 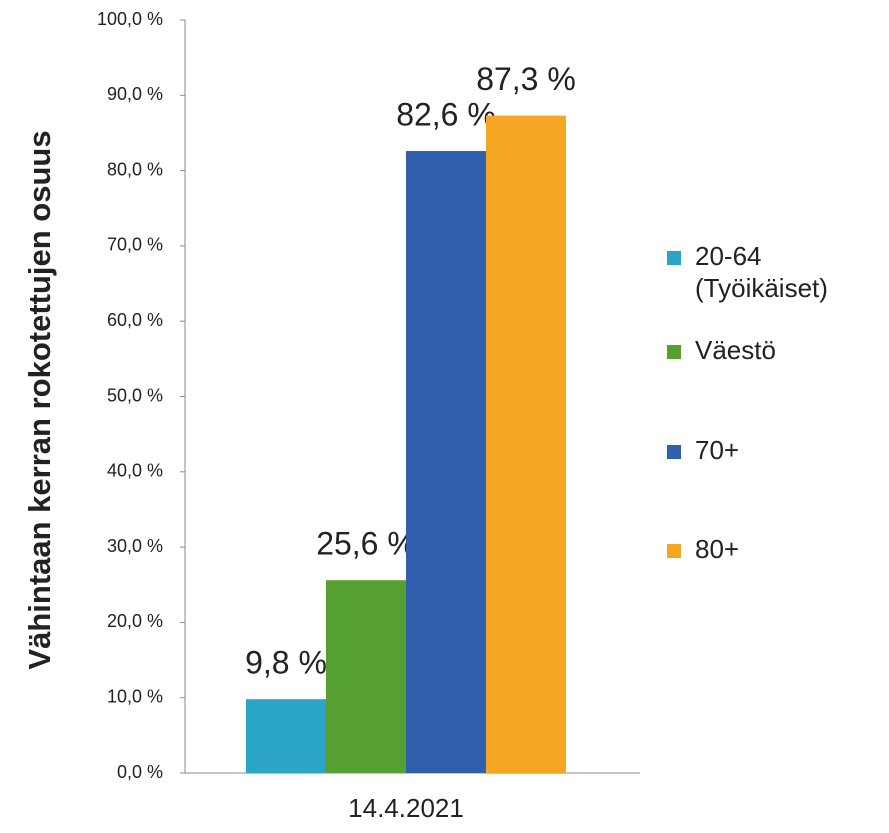 I want to click on y-tick-label: 80,0 %, so click(x=135, y=169).